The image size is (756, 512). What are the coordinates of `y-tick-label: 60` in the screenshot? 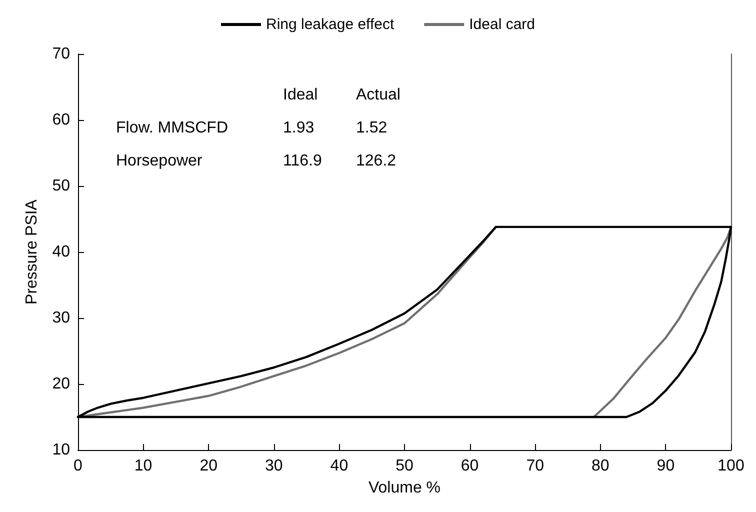 It's located at (61, 120).